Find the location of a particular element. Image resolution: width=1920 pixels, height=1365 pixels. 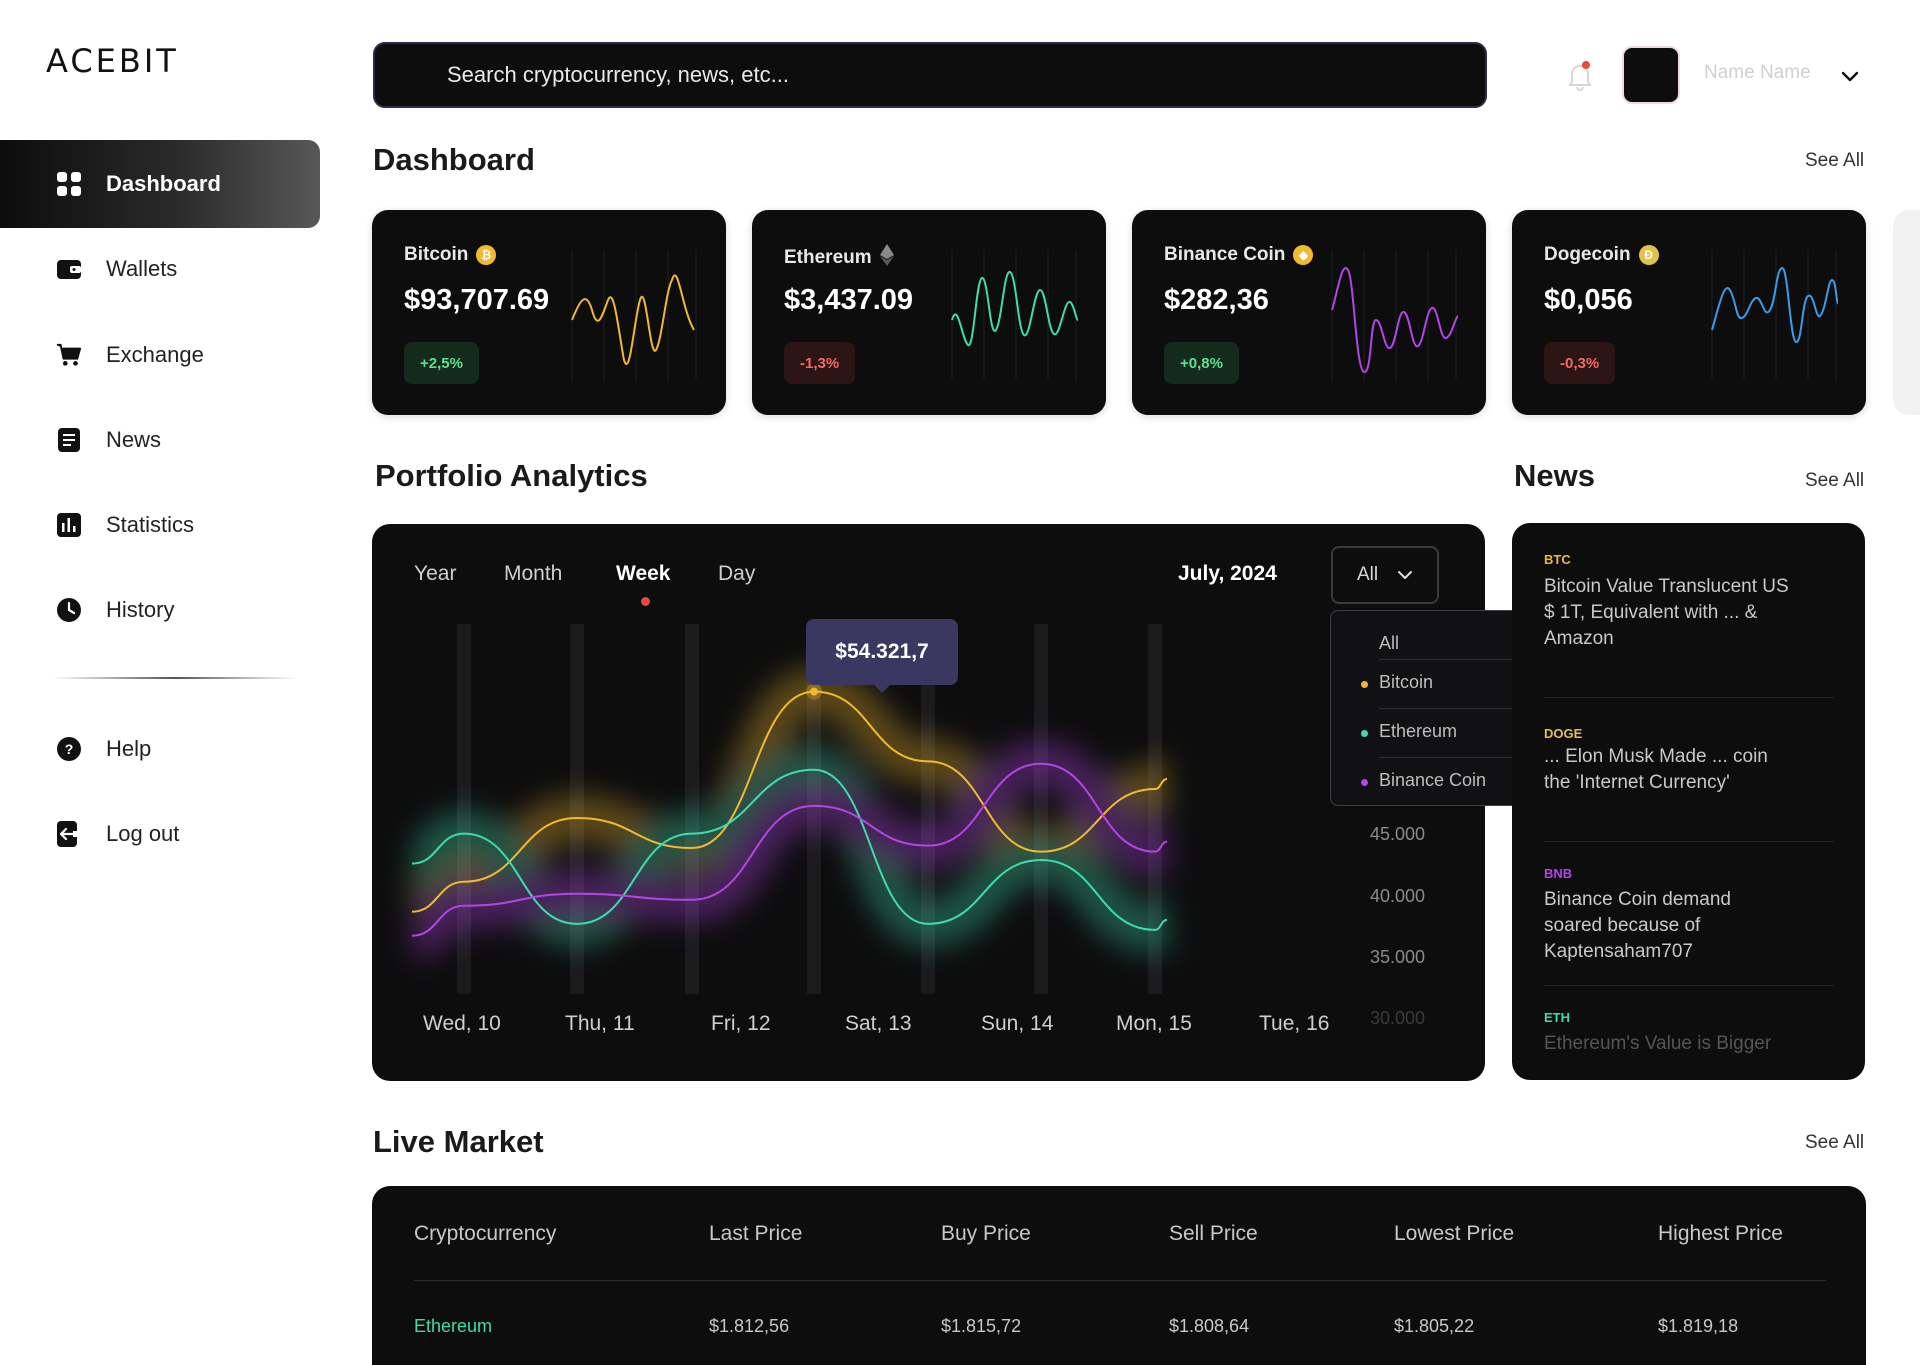

avatar is located at coordinates (1651, 75).